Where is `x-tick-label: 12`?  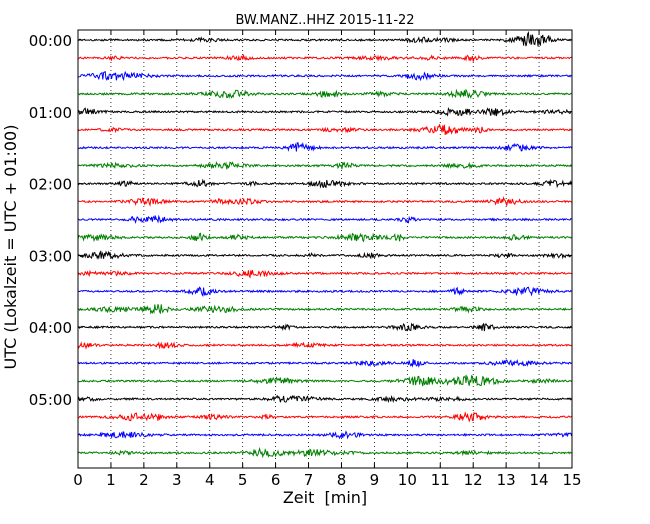
x-tick-label: 12 is located at coordinates (473, 480).